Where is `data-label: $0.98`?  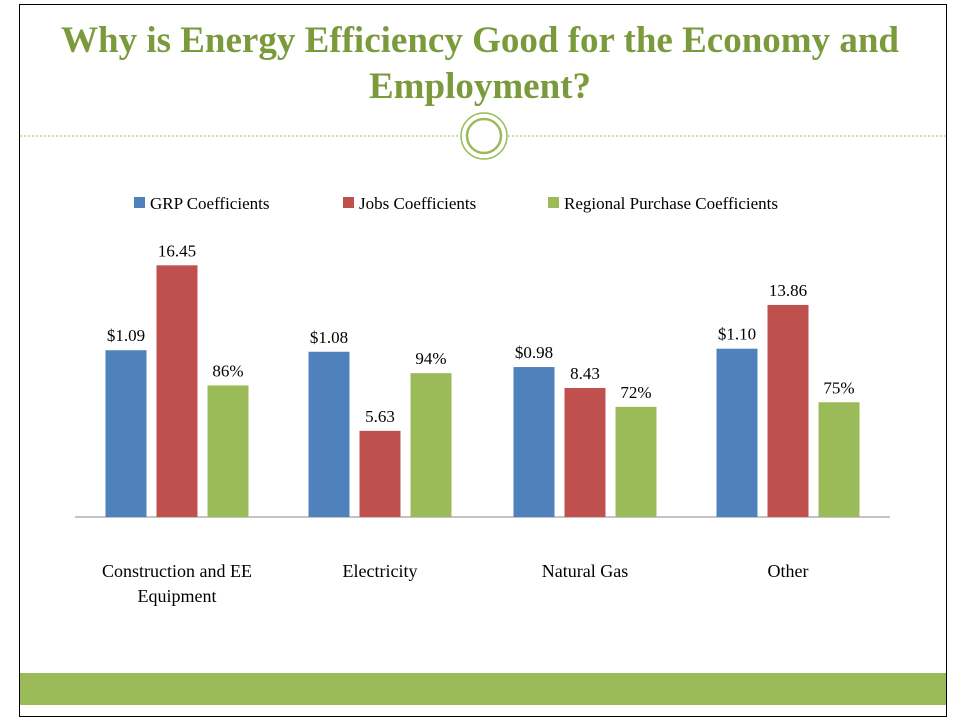
data-label: $0.98 is located at coordinates (534, 352).